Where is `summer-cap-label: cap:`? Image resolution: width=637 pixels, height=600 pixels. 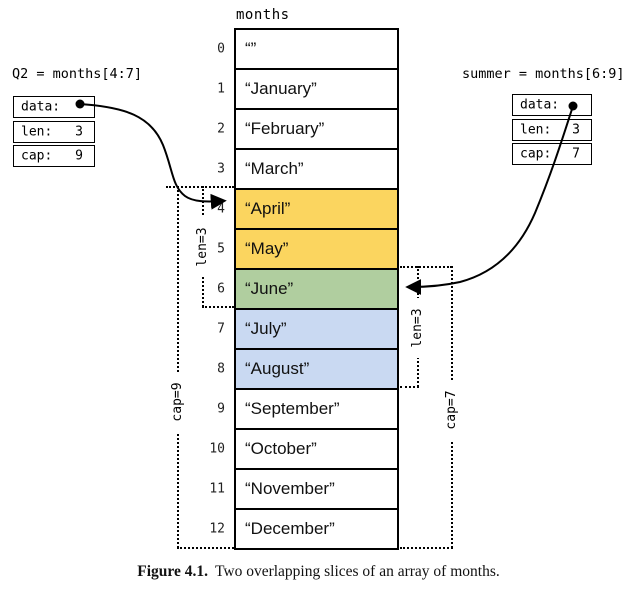
summer-cap-label: cap: is located at coordinates (536, 154).